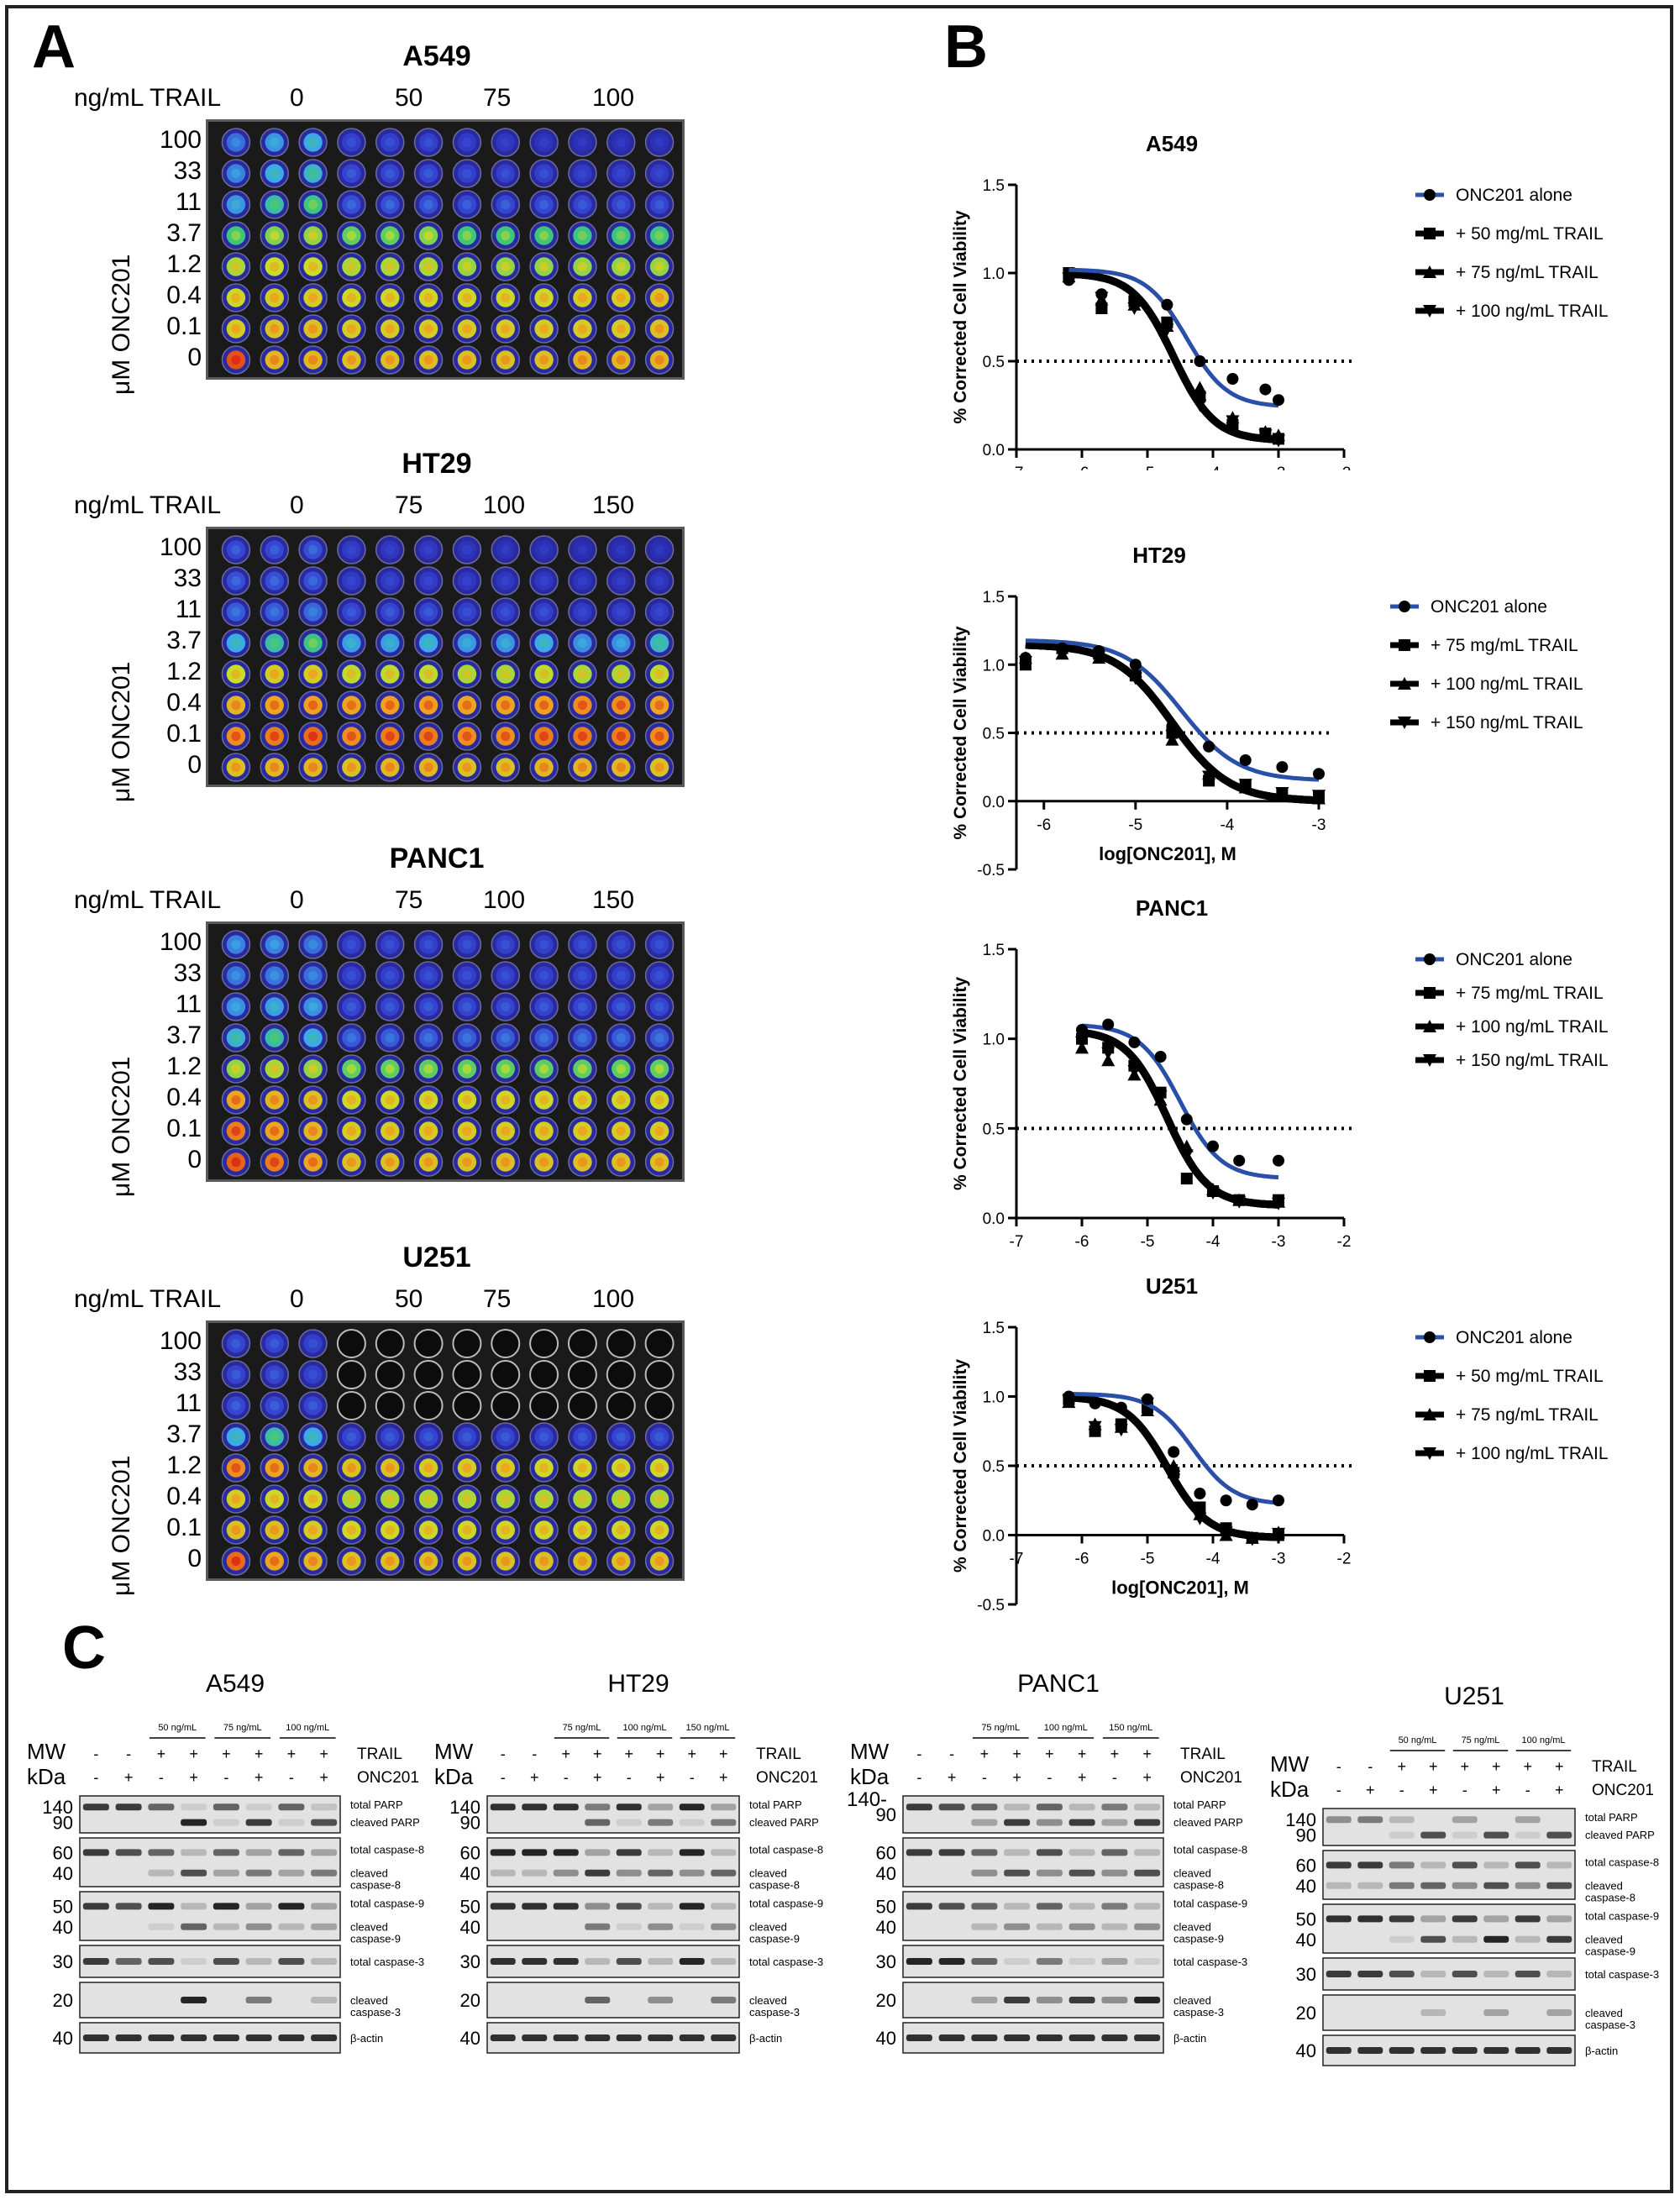  I want to click on y-axis-label: % Corrected Cell Viability, so click(960, 1465).